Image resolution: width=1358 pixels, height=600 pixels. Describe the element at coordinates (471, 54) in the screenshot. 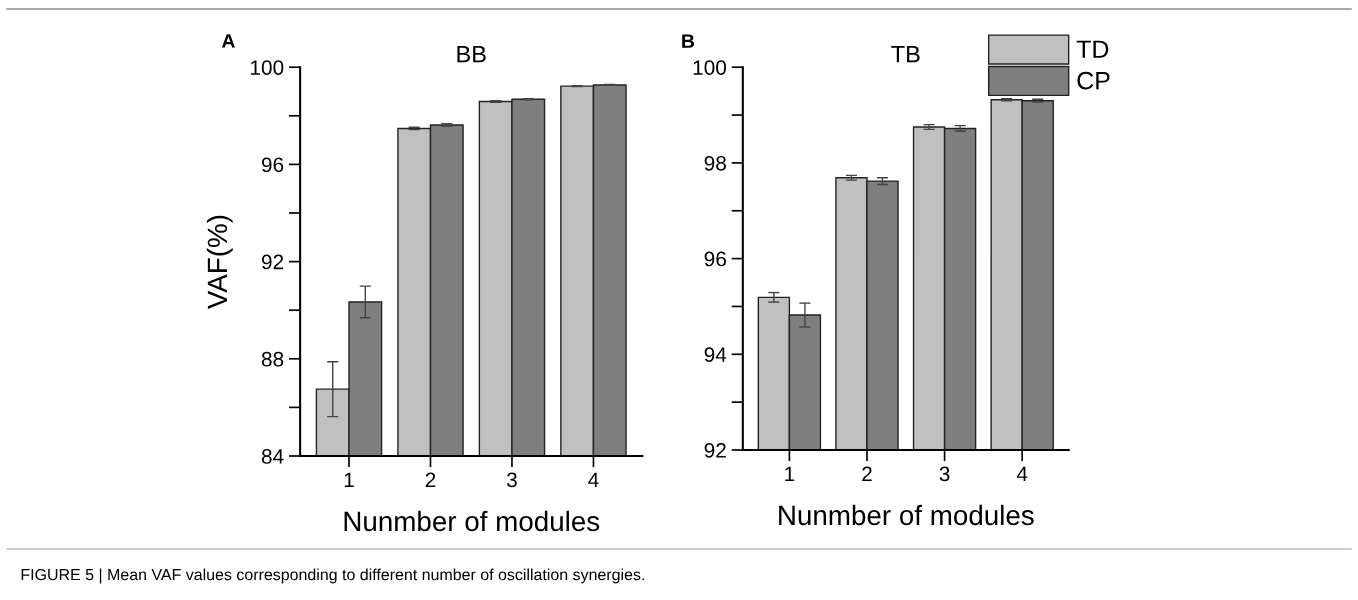

I see `chart-title: BB` at that location.